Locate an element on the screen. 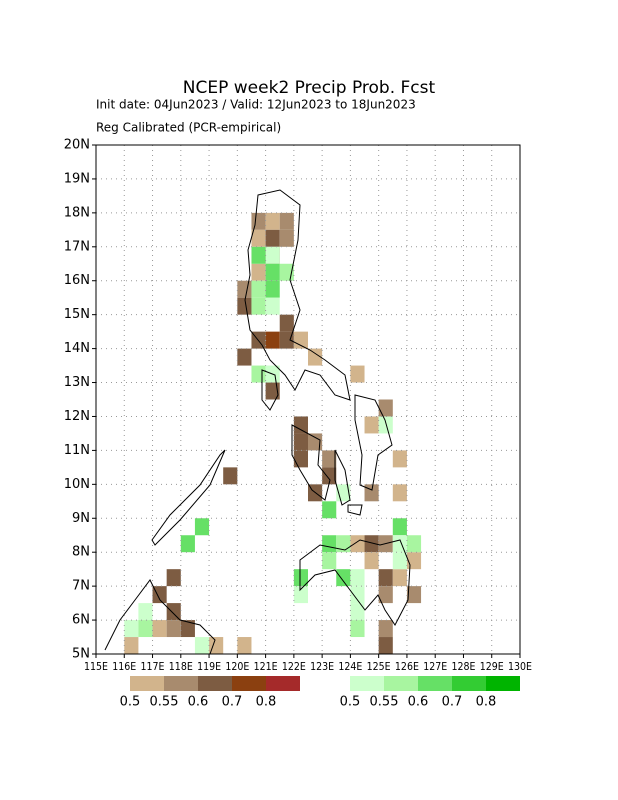  x-tick-label: 116E is located at coordinates (124, 666).